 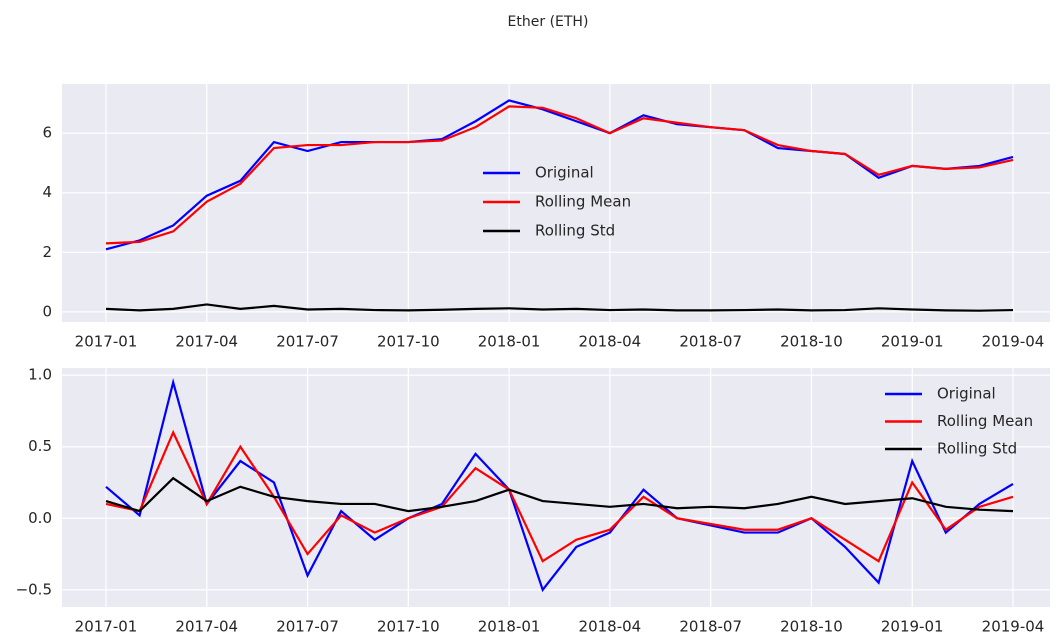 I want to click on y-tick-label: 1.0, so click(x=40, y=375).